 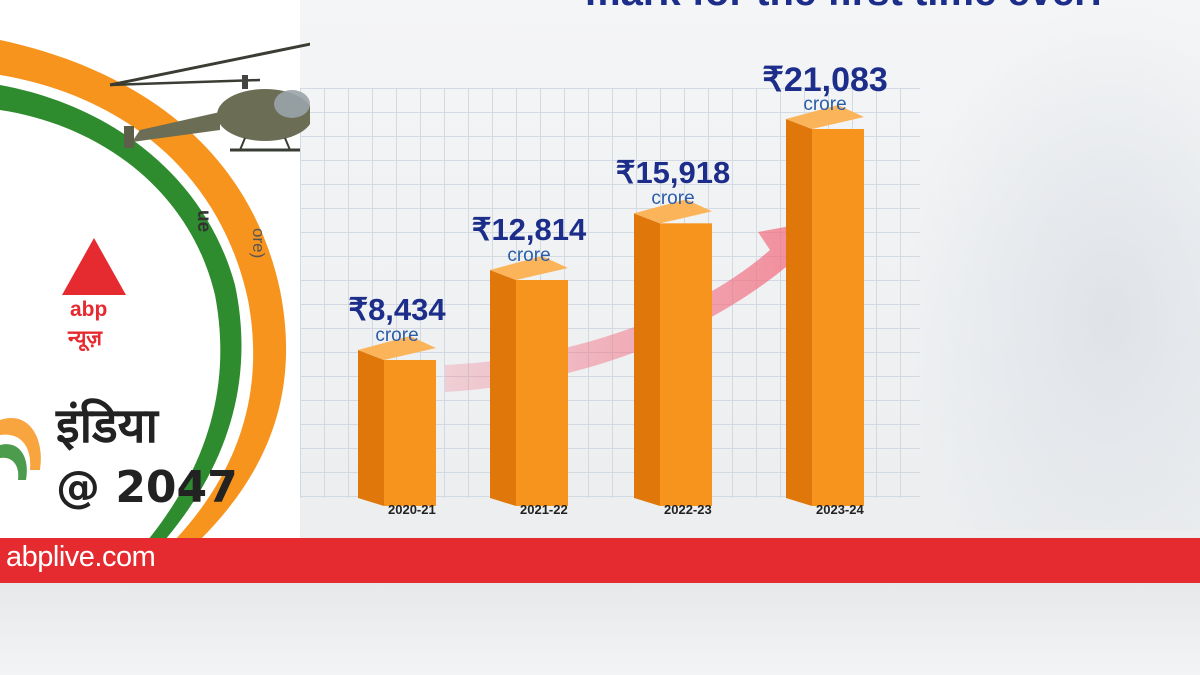 What do you see at coordinates (600, 560) in the screenshot?
I see `footer-bar` at bounding box center [600, 560].